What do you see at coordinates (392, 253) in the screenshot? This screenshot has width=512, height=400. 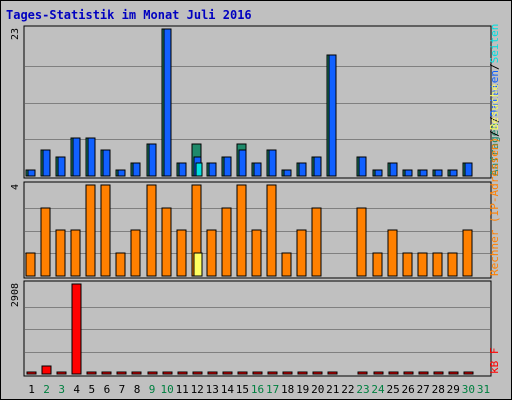 I see `visits-panel-bar-rechner-ip-adressen--day-25` at bounding box center [392, 253].